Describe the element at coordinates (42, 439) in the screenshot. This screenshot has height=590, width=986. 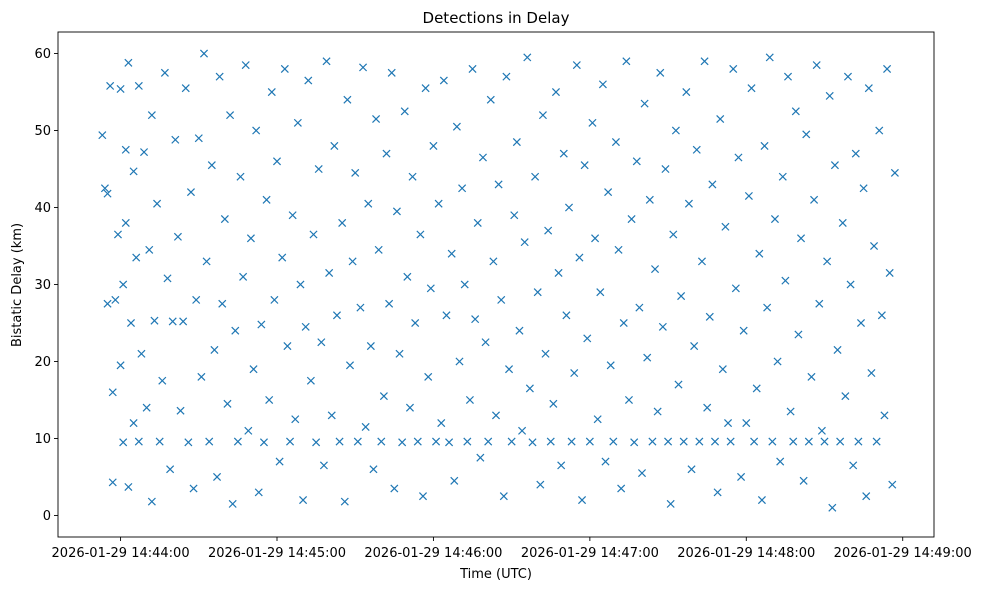
I see `y-tick-label: 10` at that location.